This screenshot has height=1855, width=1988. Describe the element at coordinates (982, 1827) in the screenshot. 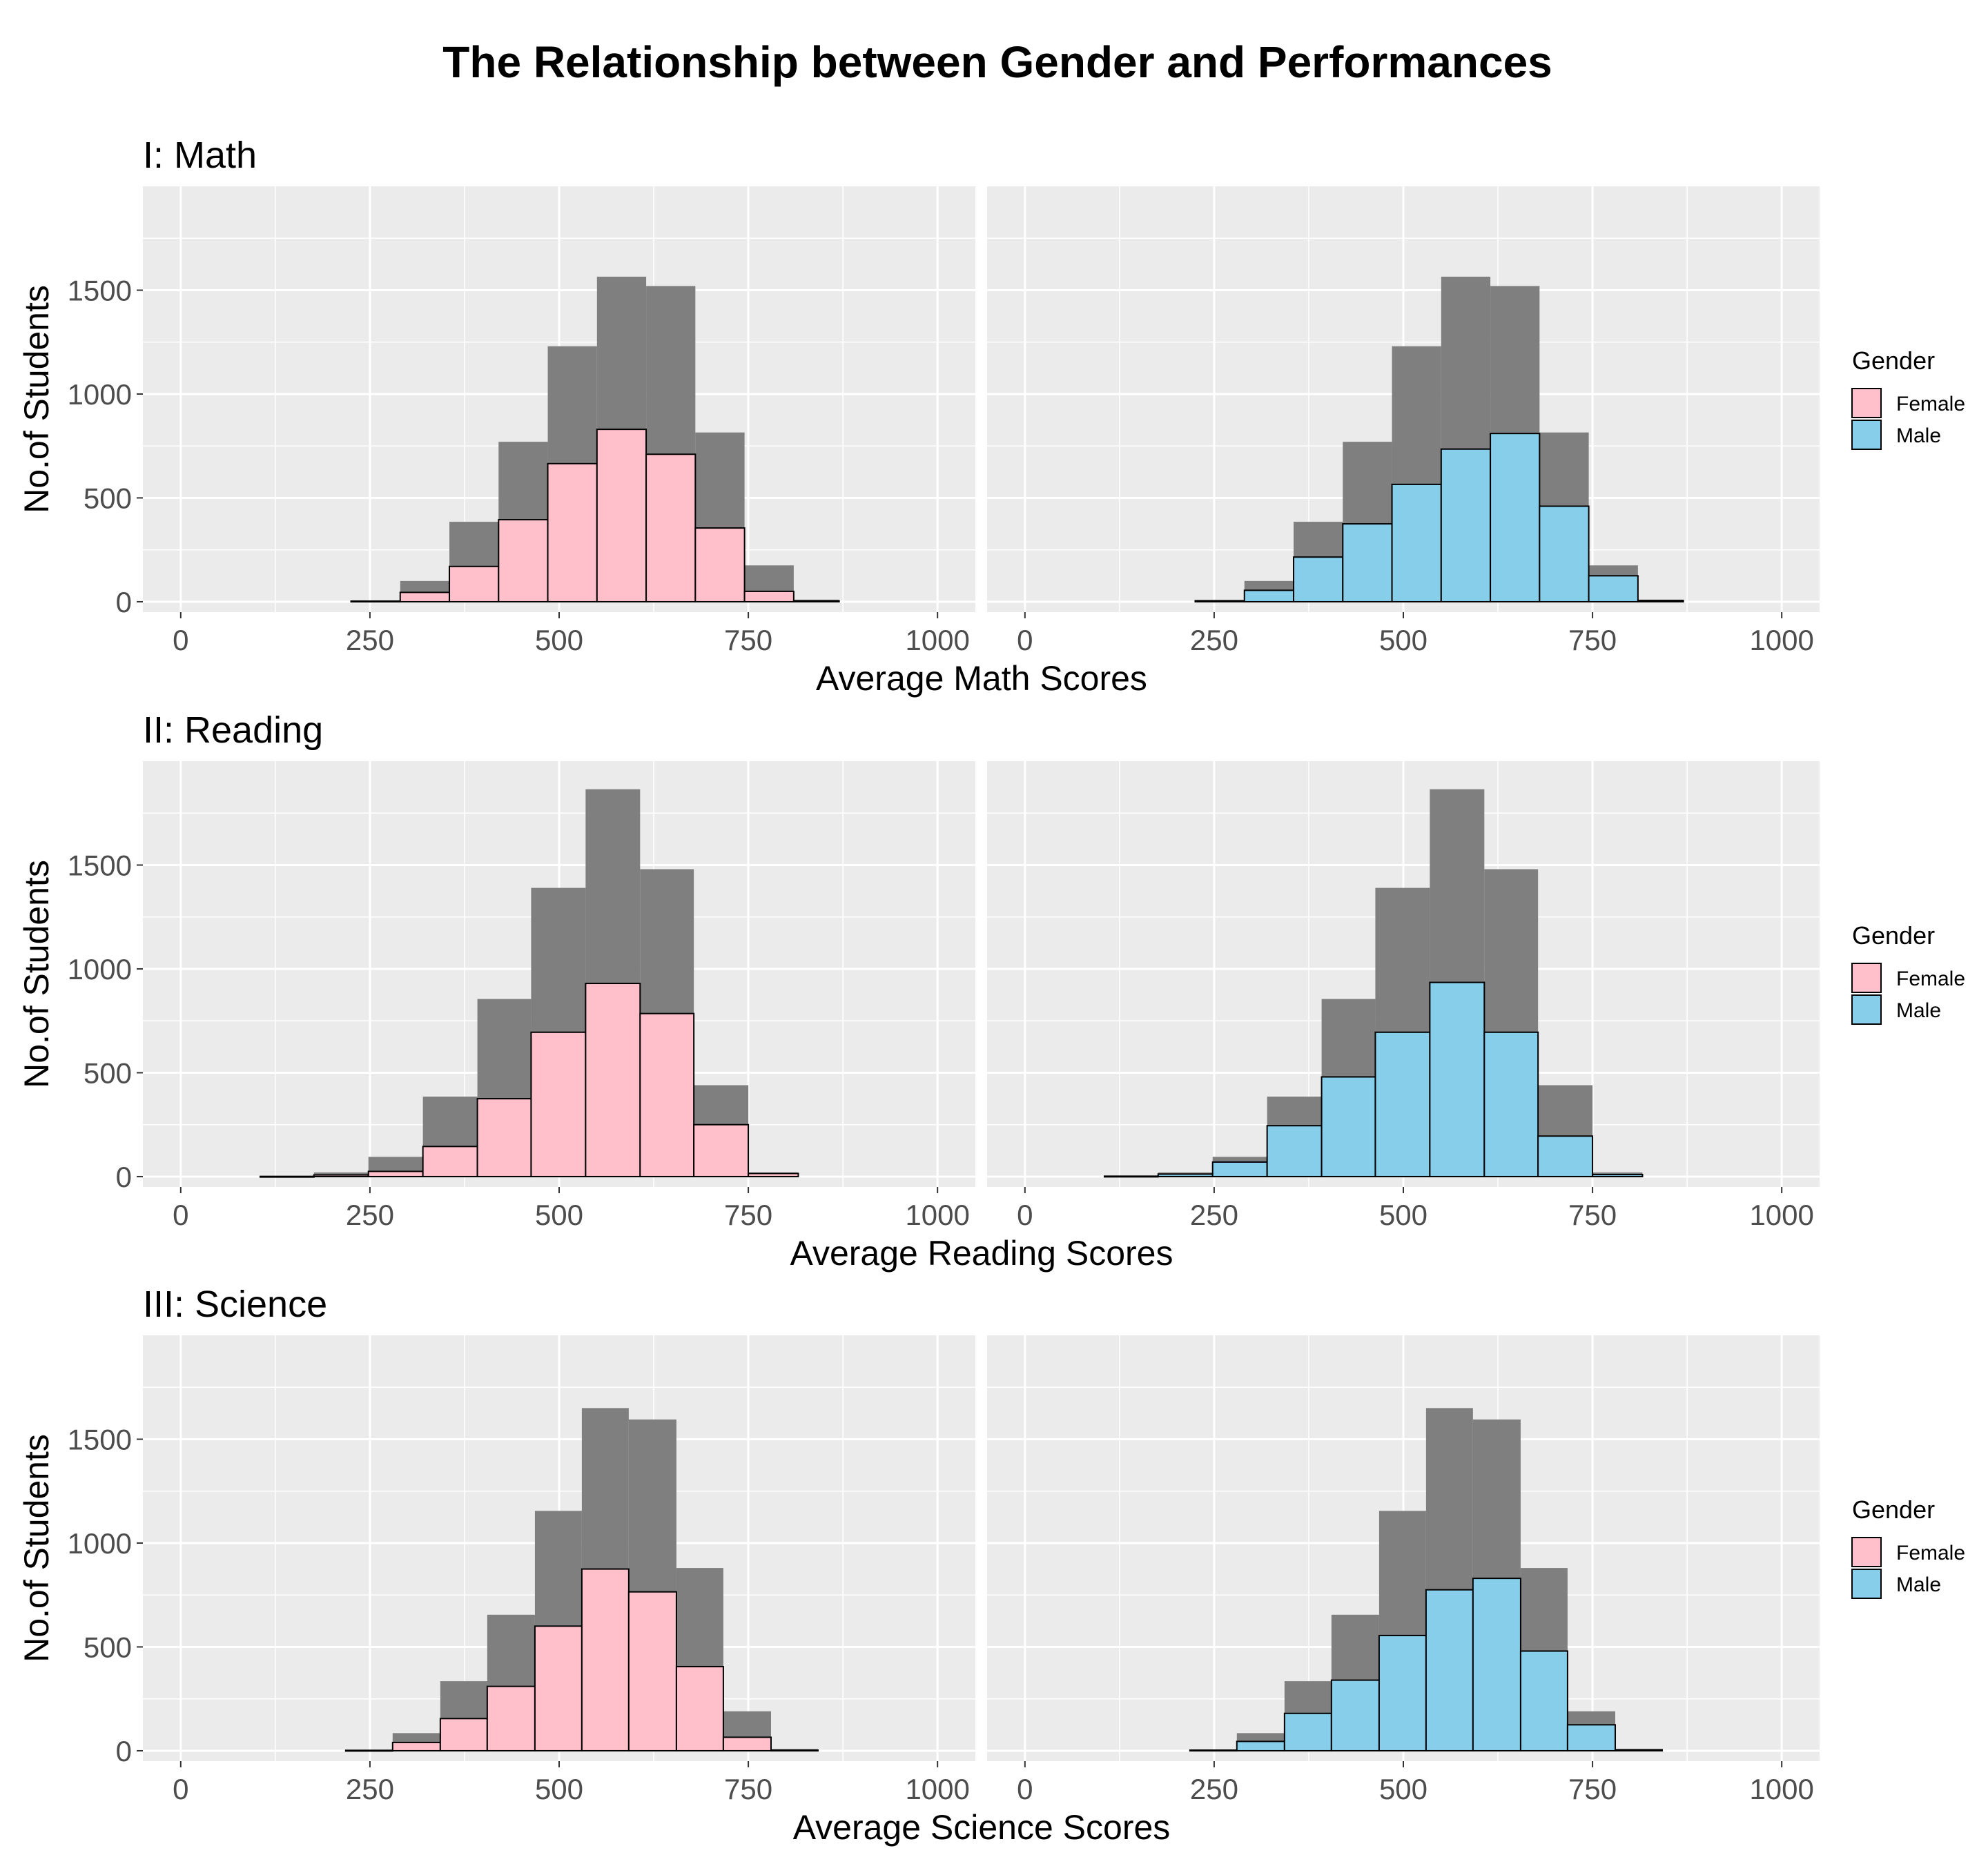

I see `x-axis-title: Average Science Scores` at that location.